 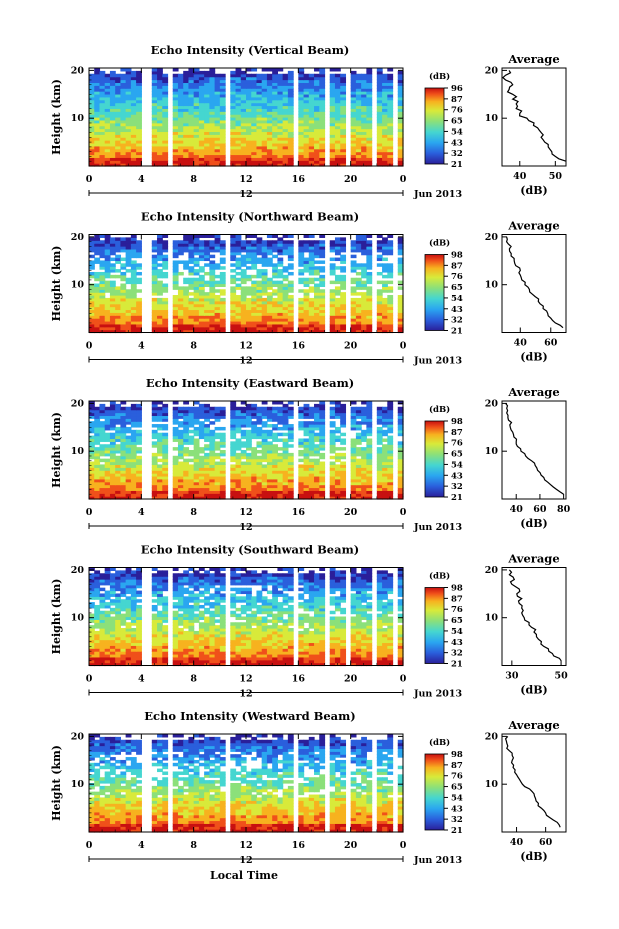 What do you see at coordinates (457, 89) in the screenshot?
I see `colorbar-tick: 96` at bounding box center [457, 89].